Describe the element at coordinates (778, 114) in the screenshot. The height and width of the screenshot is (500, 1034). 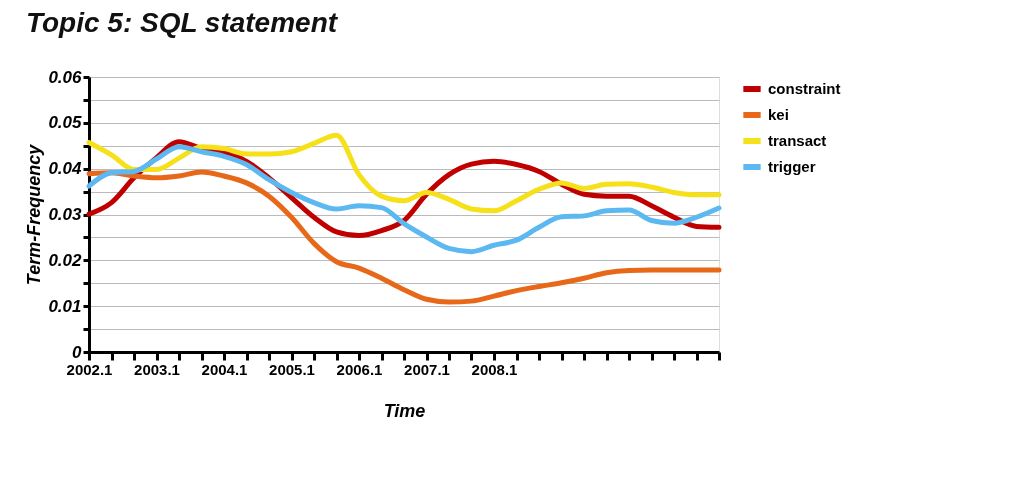
I see `legend-label: kei` at that location.